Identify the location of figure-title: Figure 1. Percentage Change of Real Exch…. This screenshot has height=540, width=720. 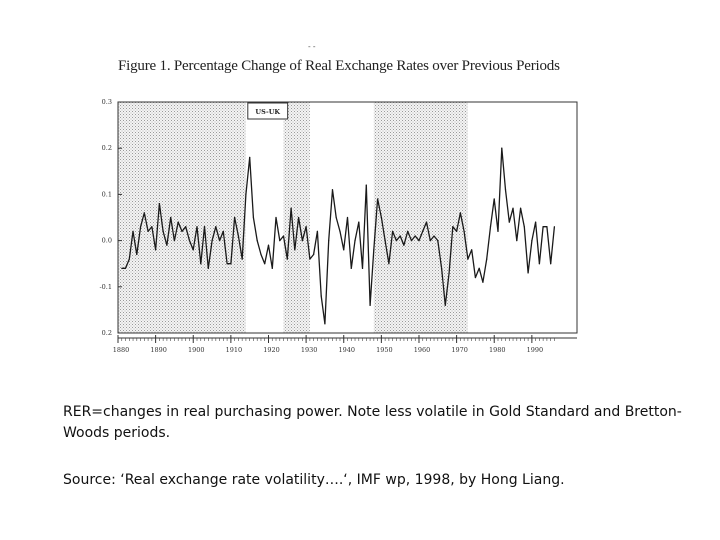
(339, 66).